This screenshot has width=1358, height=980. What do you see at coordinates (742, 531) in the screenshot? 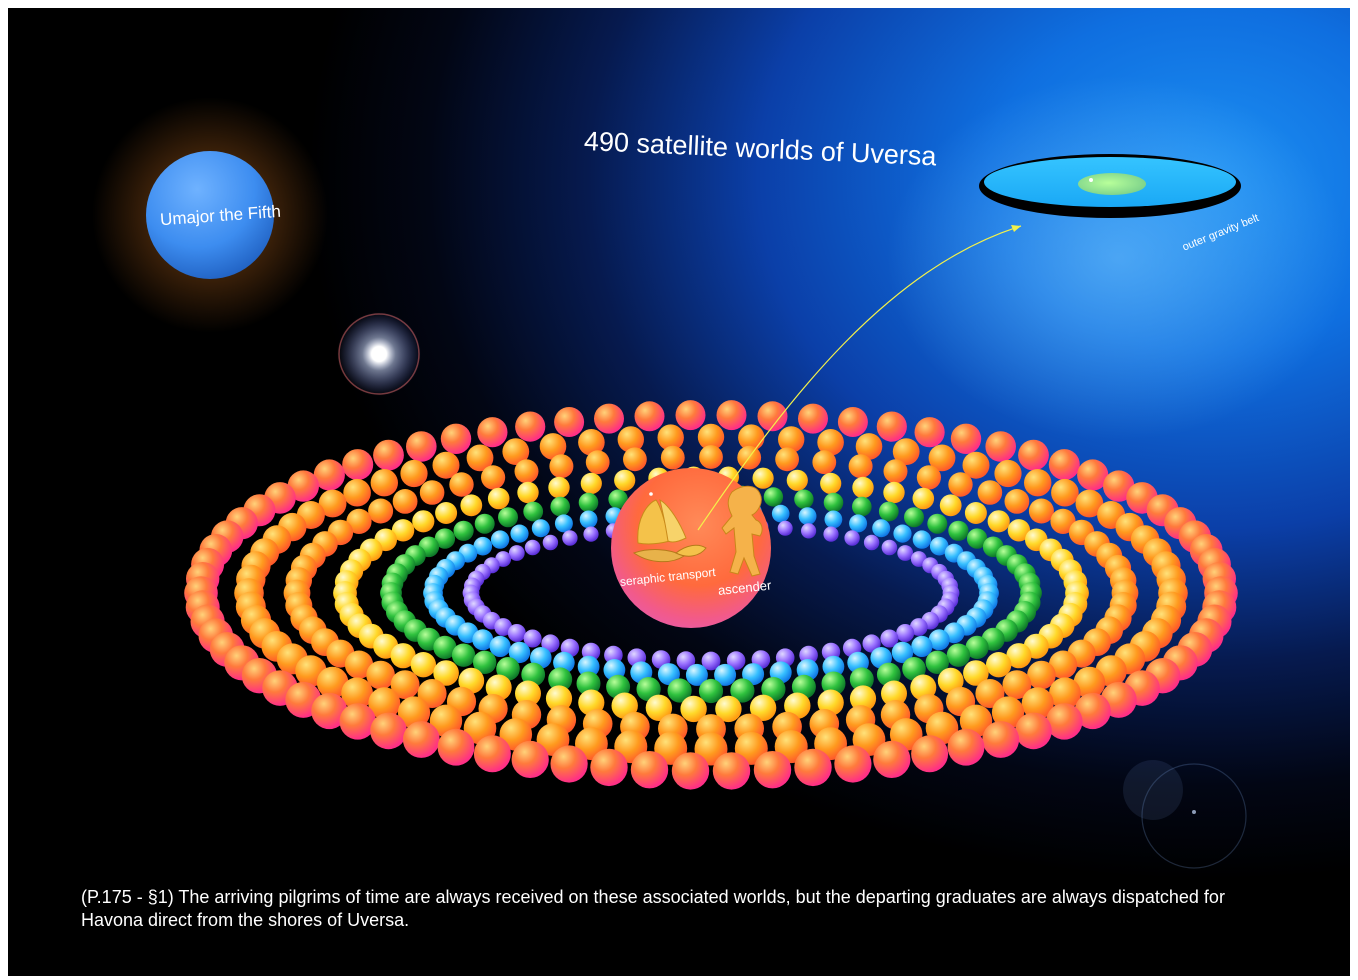
I see `ascender-icon` at bounding box center [742, 531].